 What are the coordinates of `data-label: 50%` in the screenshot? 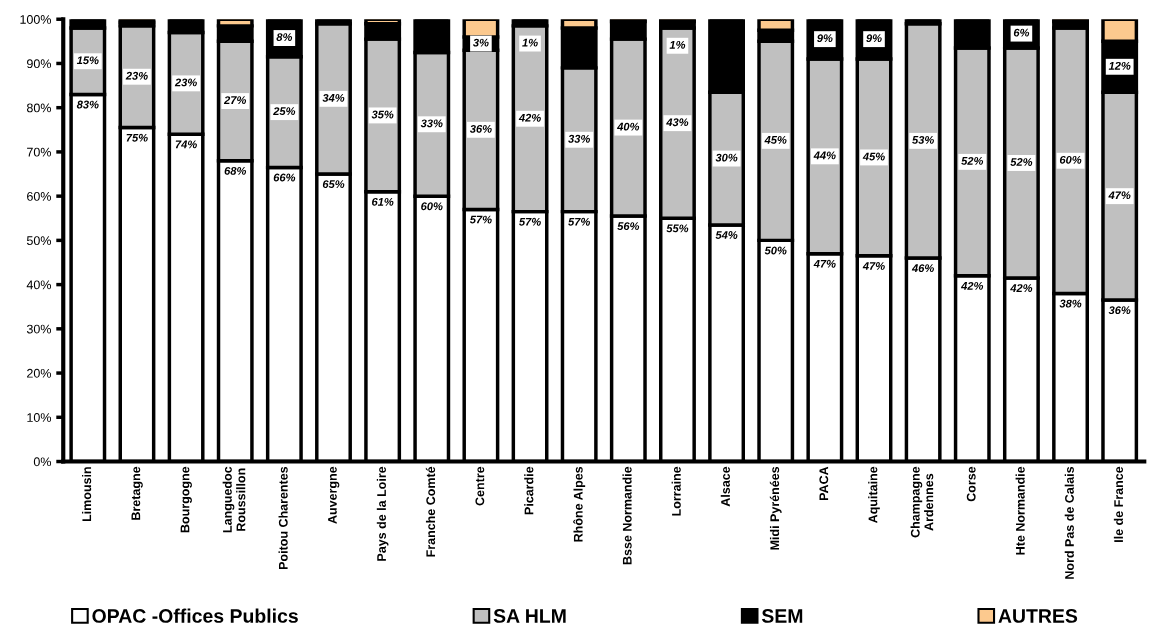 It's located at (775, 250).